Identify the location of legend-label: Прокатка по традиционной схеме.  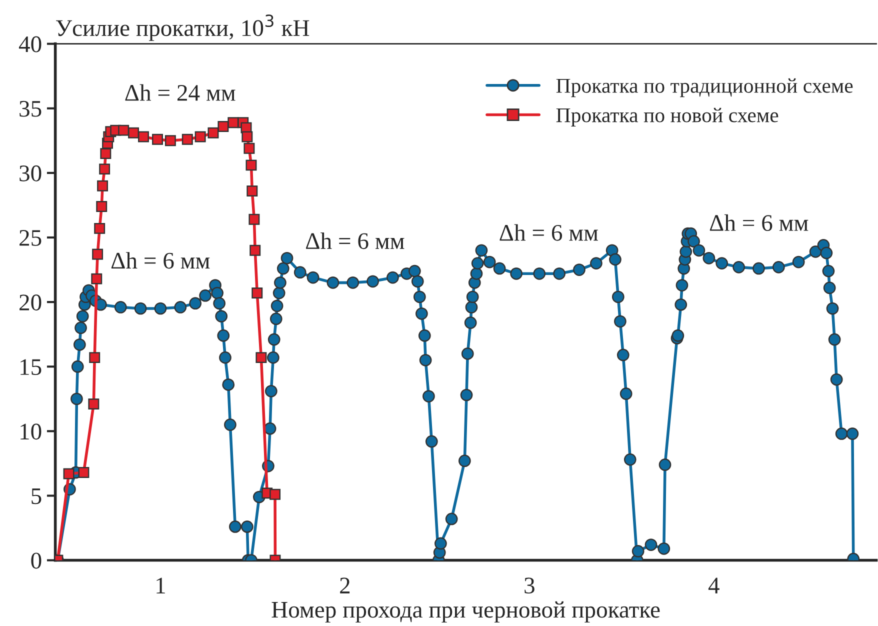
(704, 88).